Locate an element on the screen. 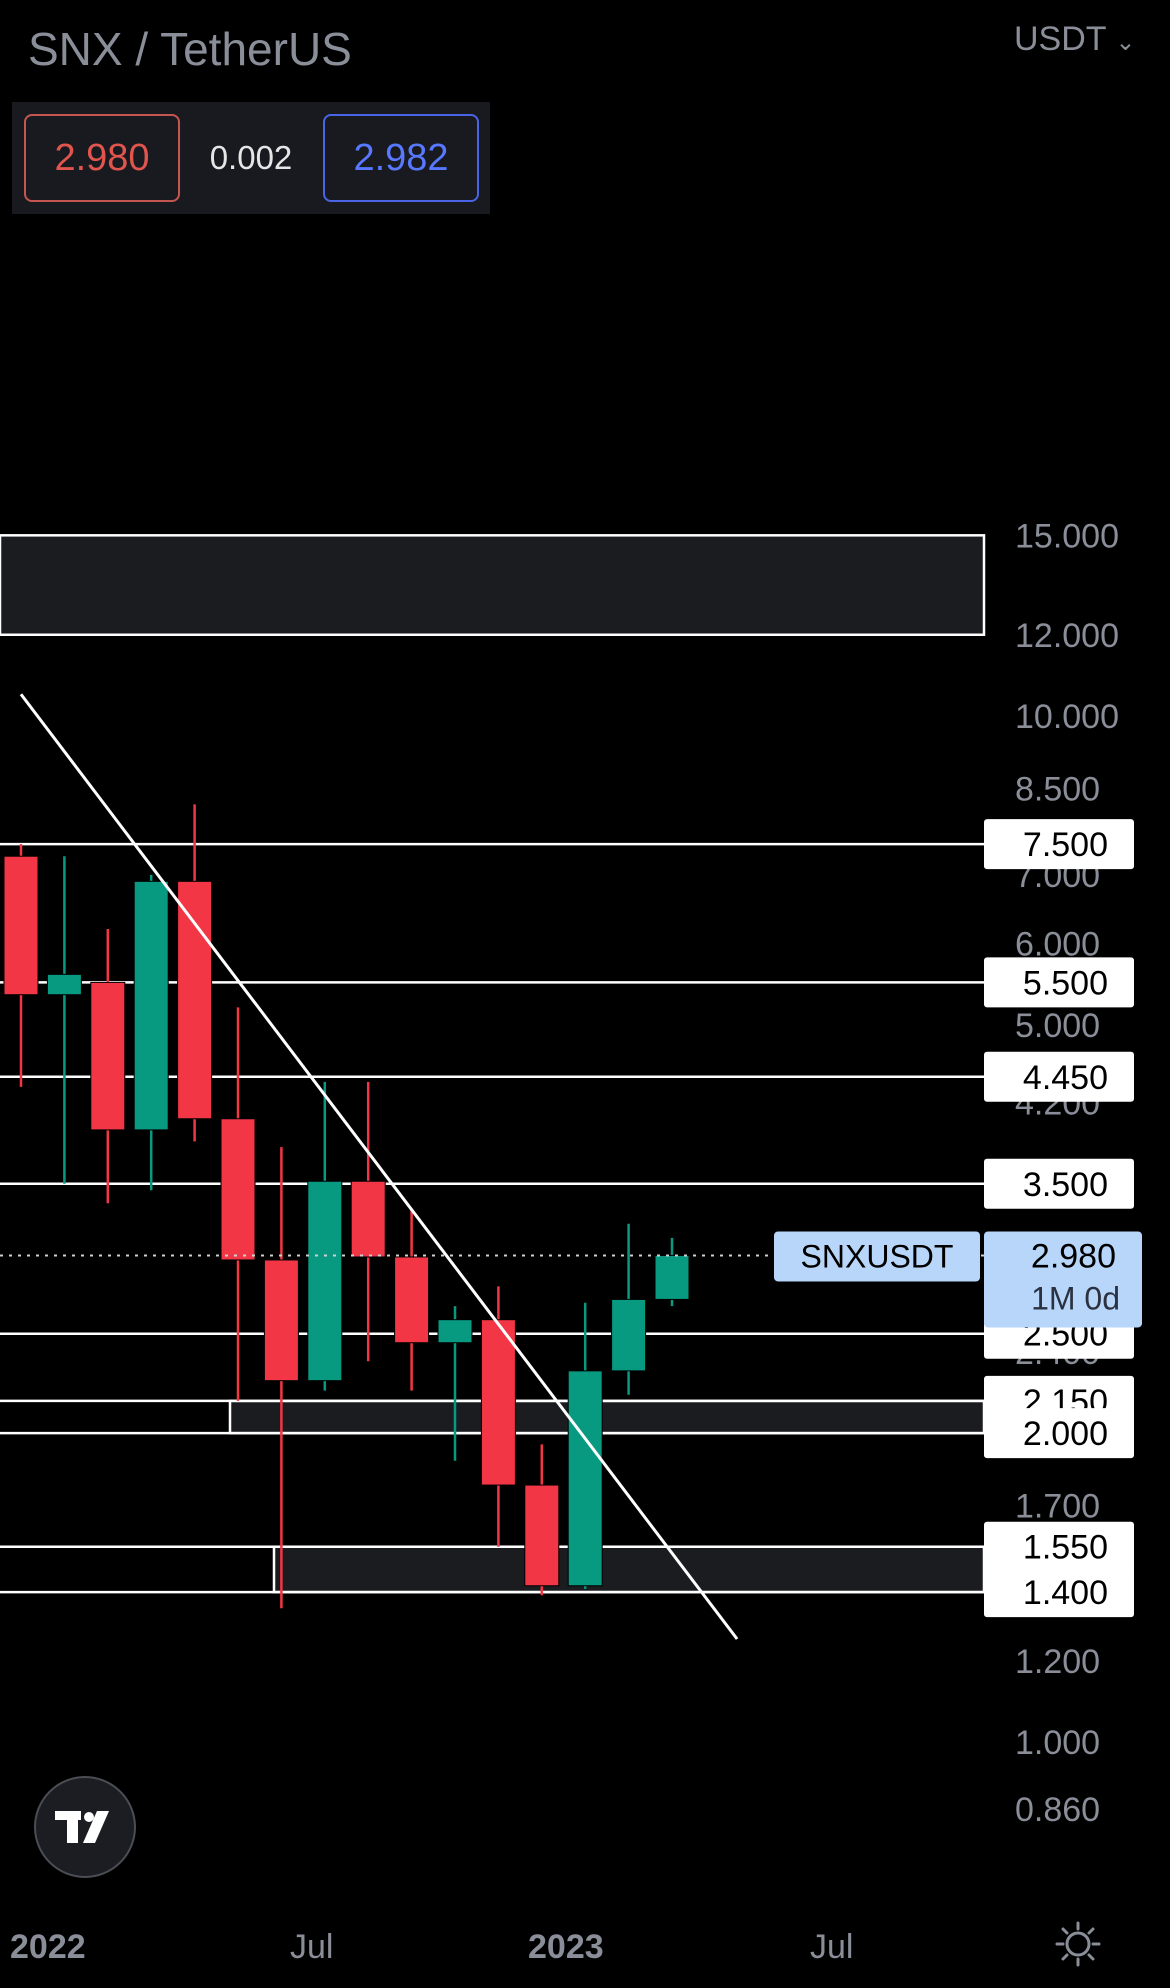  last-price-tag: SNXUSDT 2.980 1M 0d is located at coordinates (958, 1279).